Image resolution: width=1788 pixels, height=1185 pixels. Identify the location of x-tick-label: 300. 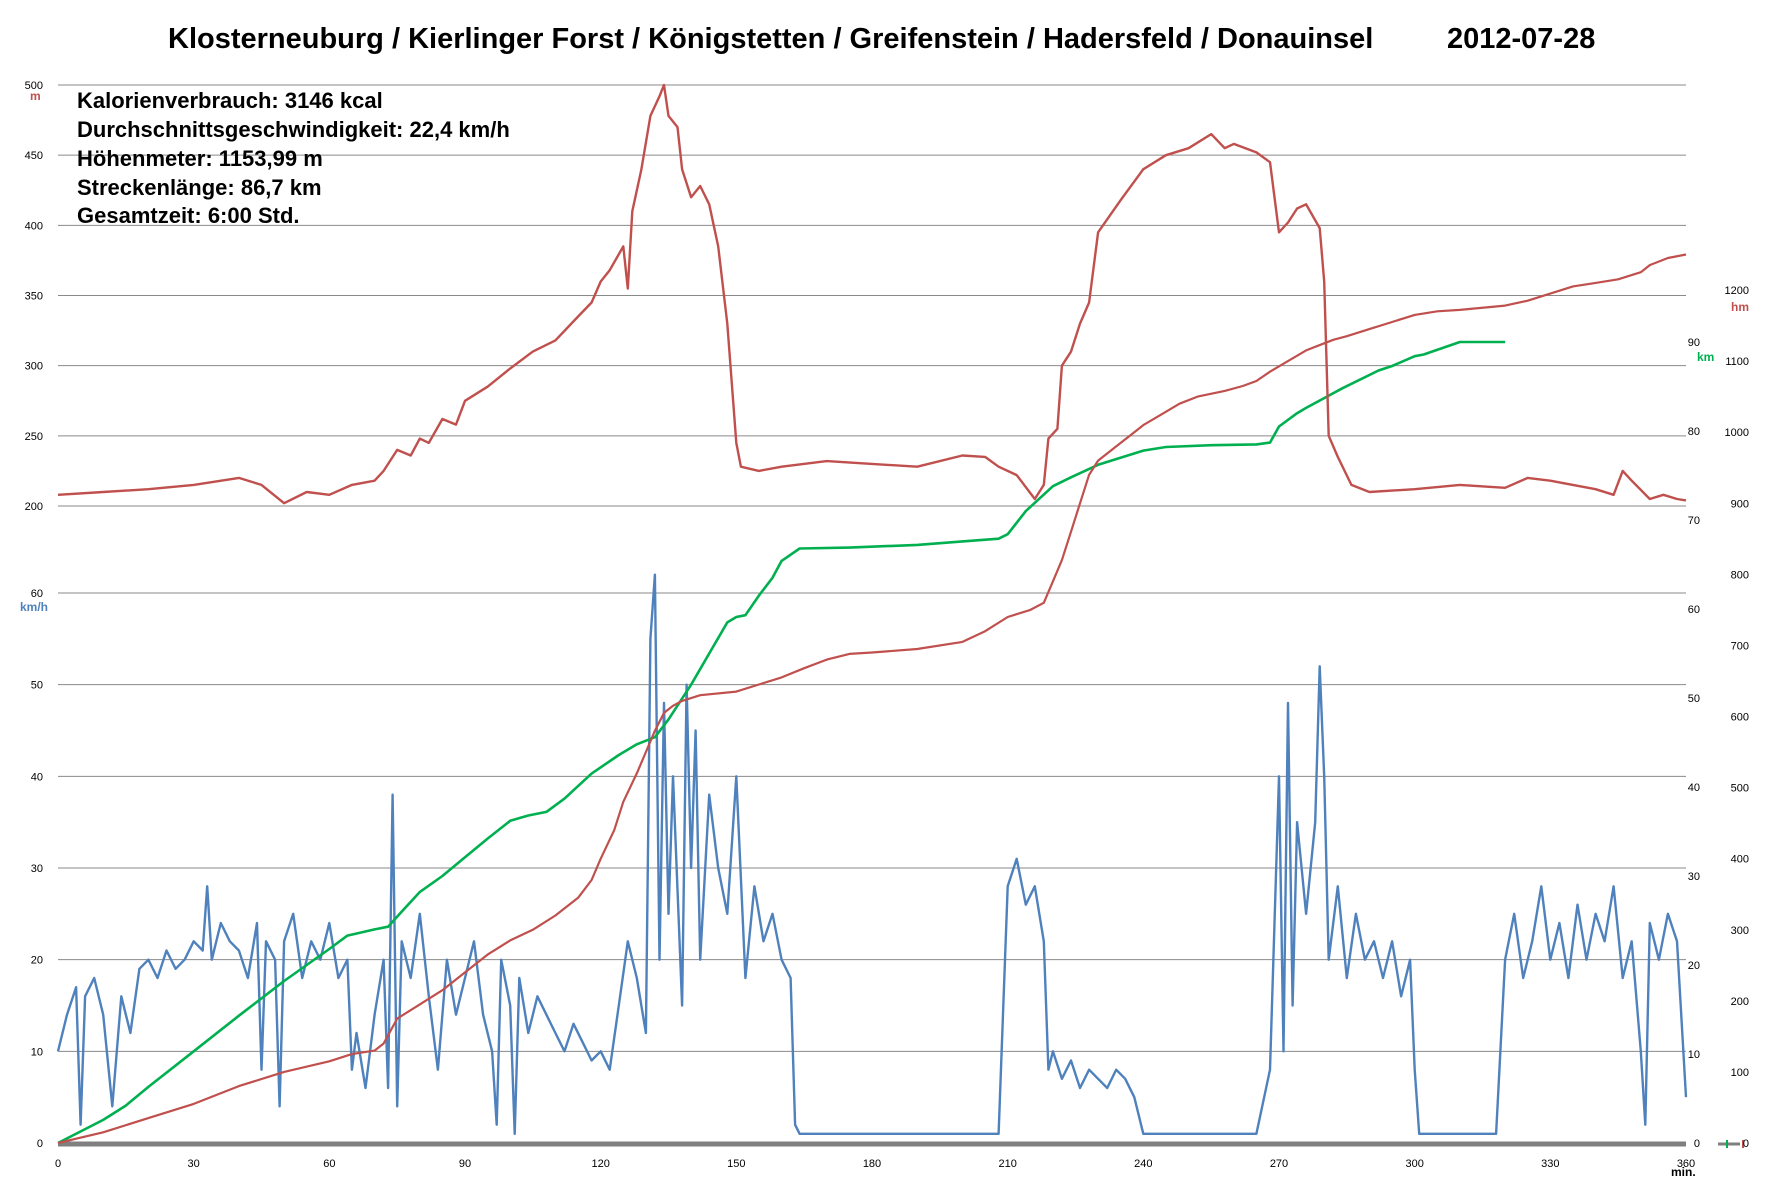
(1414, 1164).